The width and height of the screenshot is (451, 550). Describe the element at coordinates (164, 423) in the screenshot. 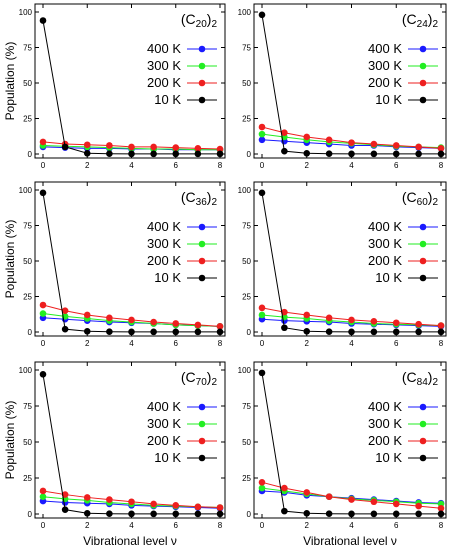

I see `legend-label: 300 K` at that location.